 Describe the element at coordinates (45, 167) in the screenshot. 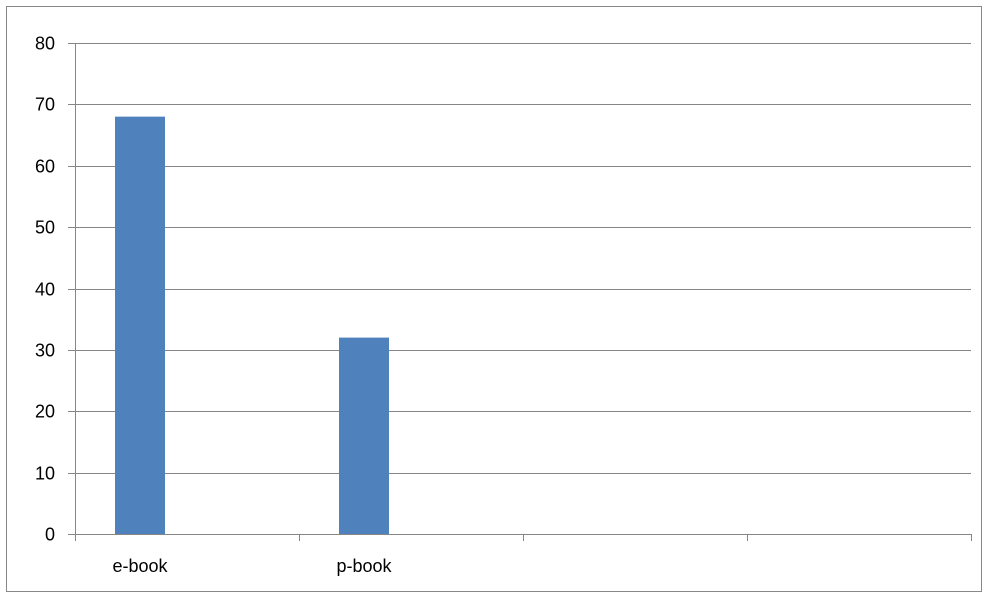

I see `y-tick-label: 60` at that location.